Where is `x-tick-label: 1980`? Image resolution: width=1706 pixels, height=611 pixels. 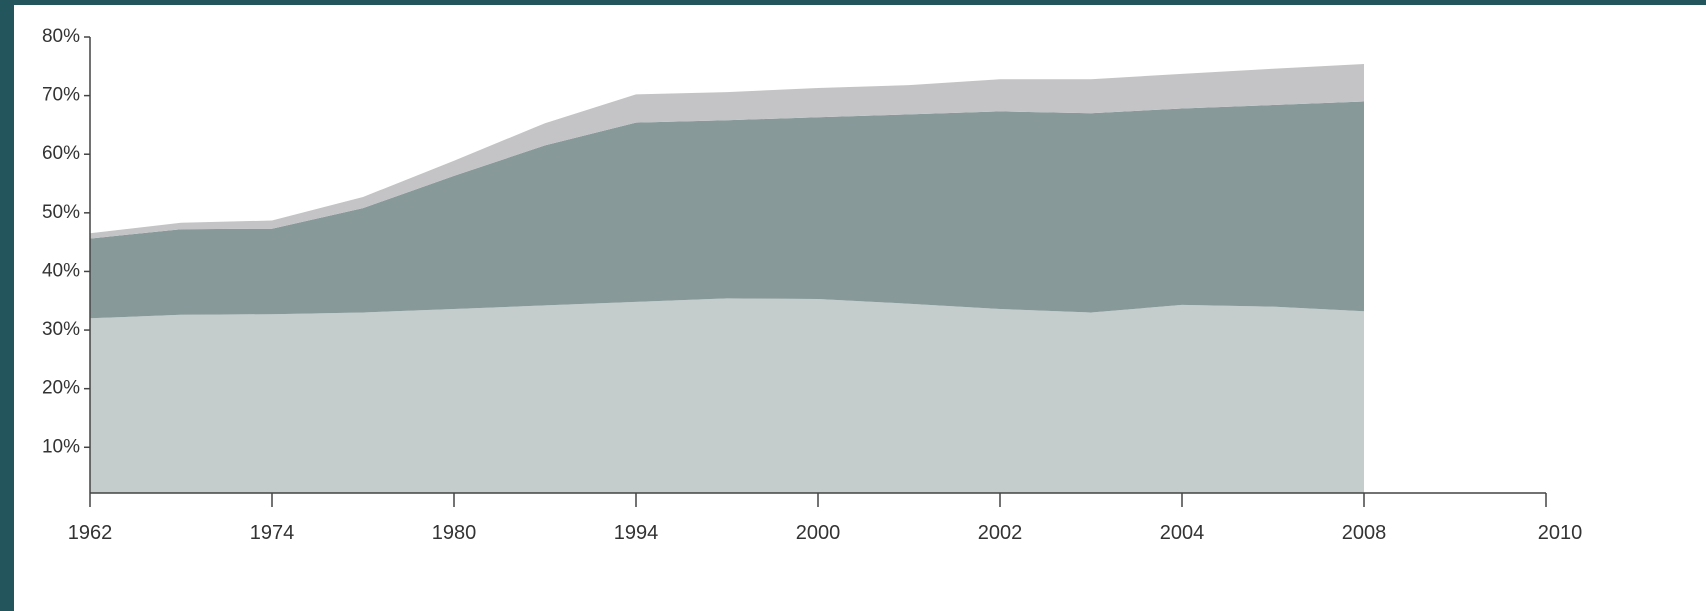
x-tick-label: 1980 is located at coordinates (454, 533).